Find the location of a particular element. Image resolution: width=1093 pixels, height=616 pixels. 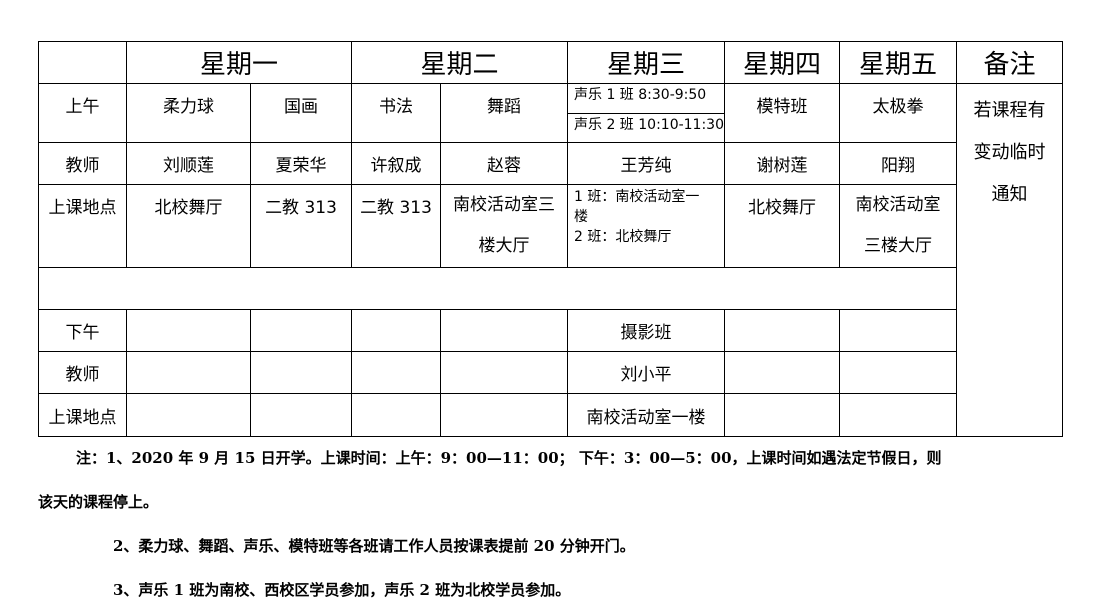

remarks-cell: 若课程有 变动临时 通知 is located at coordinates (1009, 260).